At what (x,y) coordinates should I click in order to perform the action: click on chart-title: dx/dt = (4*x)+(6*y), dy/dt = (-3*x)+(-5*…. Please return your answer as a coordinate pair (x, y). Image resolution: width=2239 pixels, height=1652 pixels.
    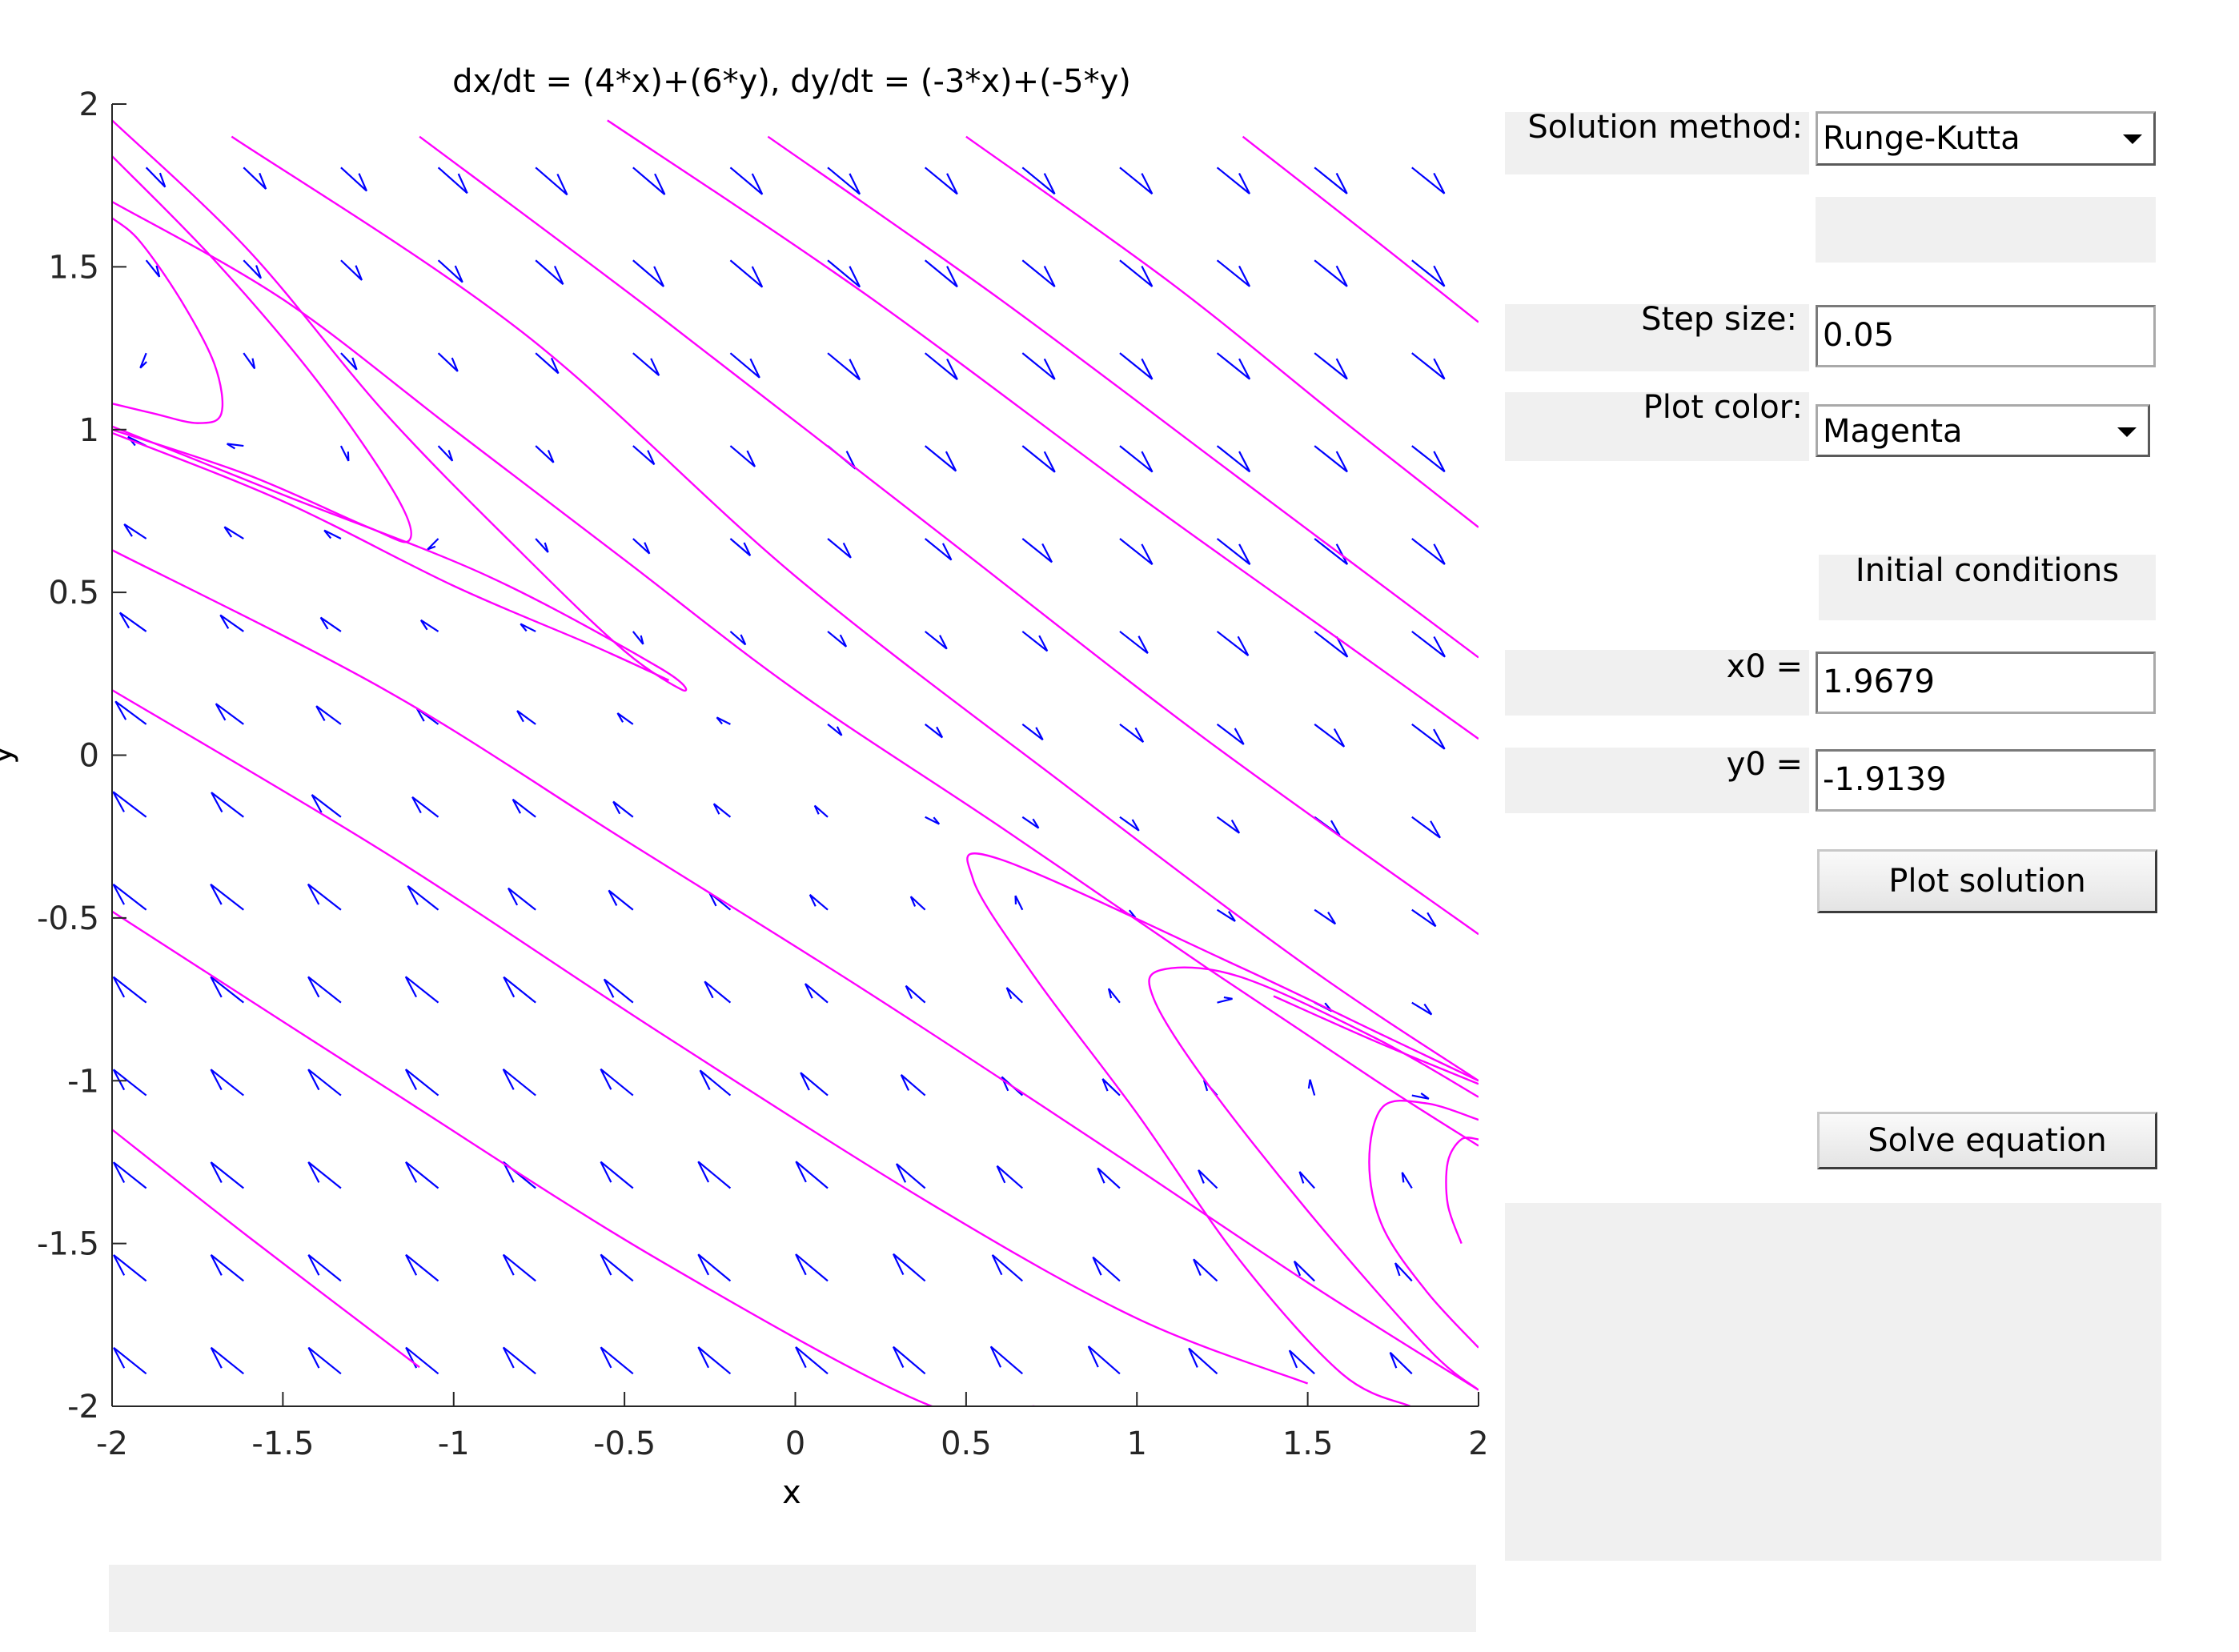
    Looking at the image, I should click on (791, 81).